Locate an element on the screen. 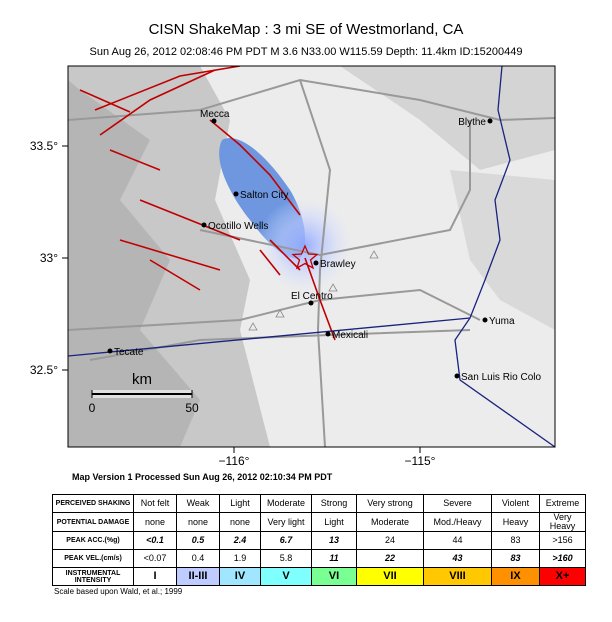  legend-cell: IX is located at coordinates (515, 576).